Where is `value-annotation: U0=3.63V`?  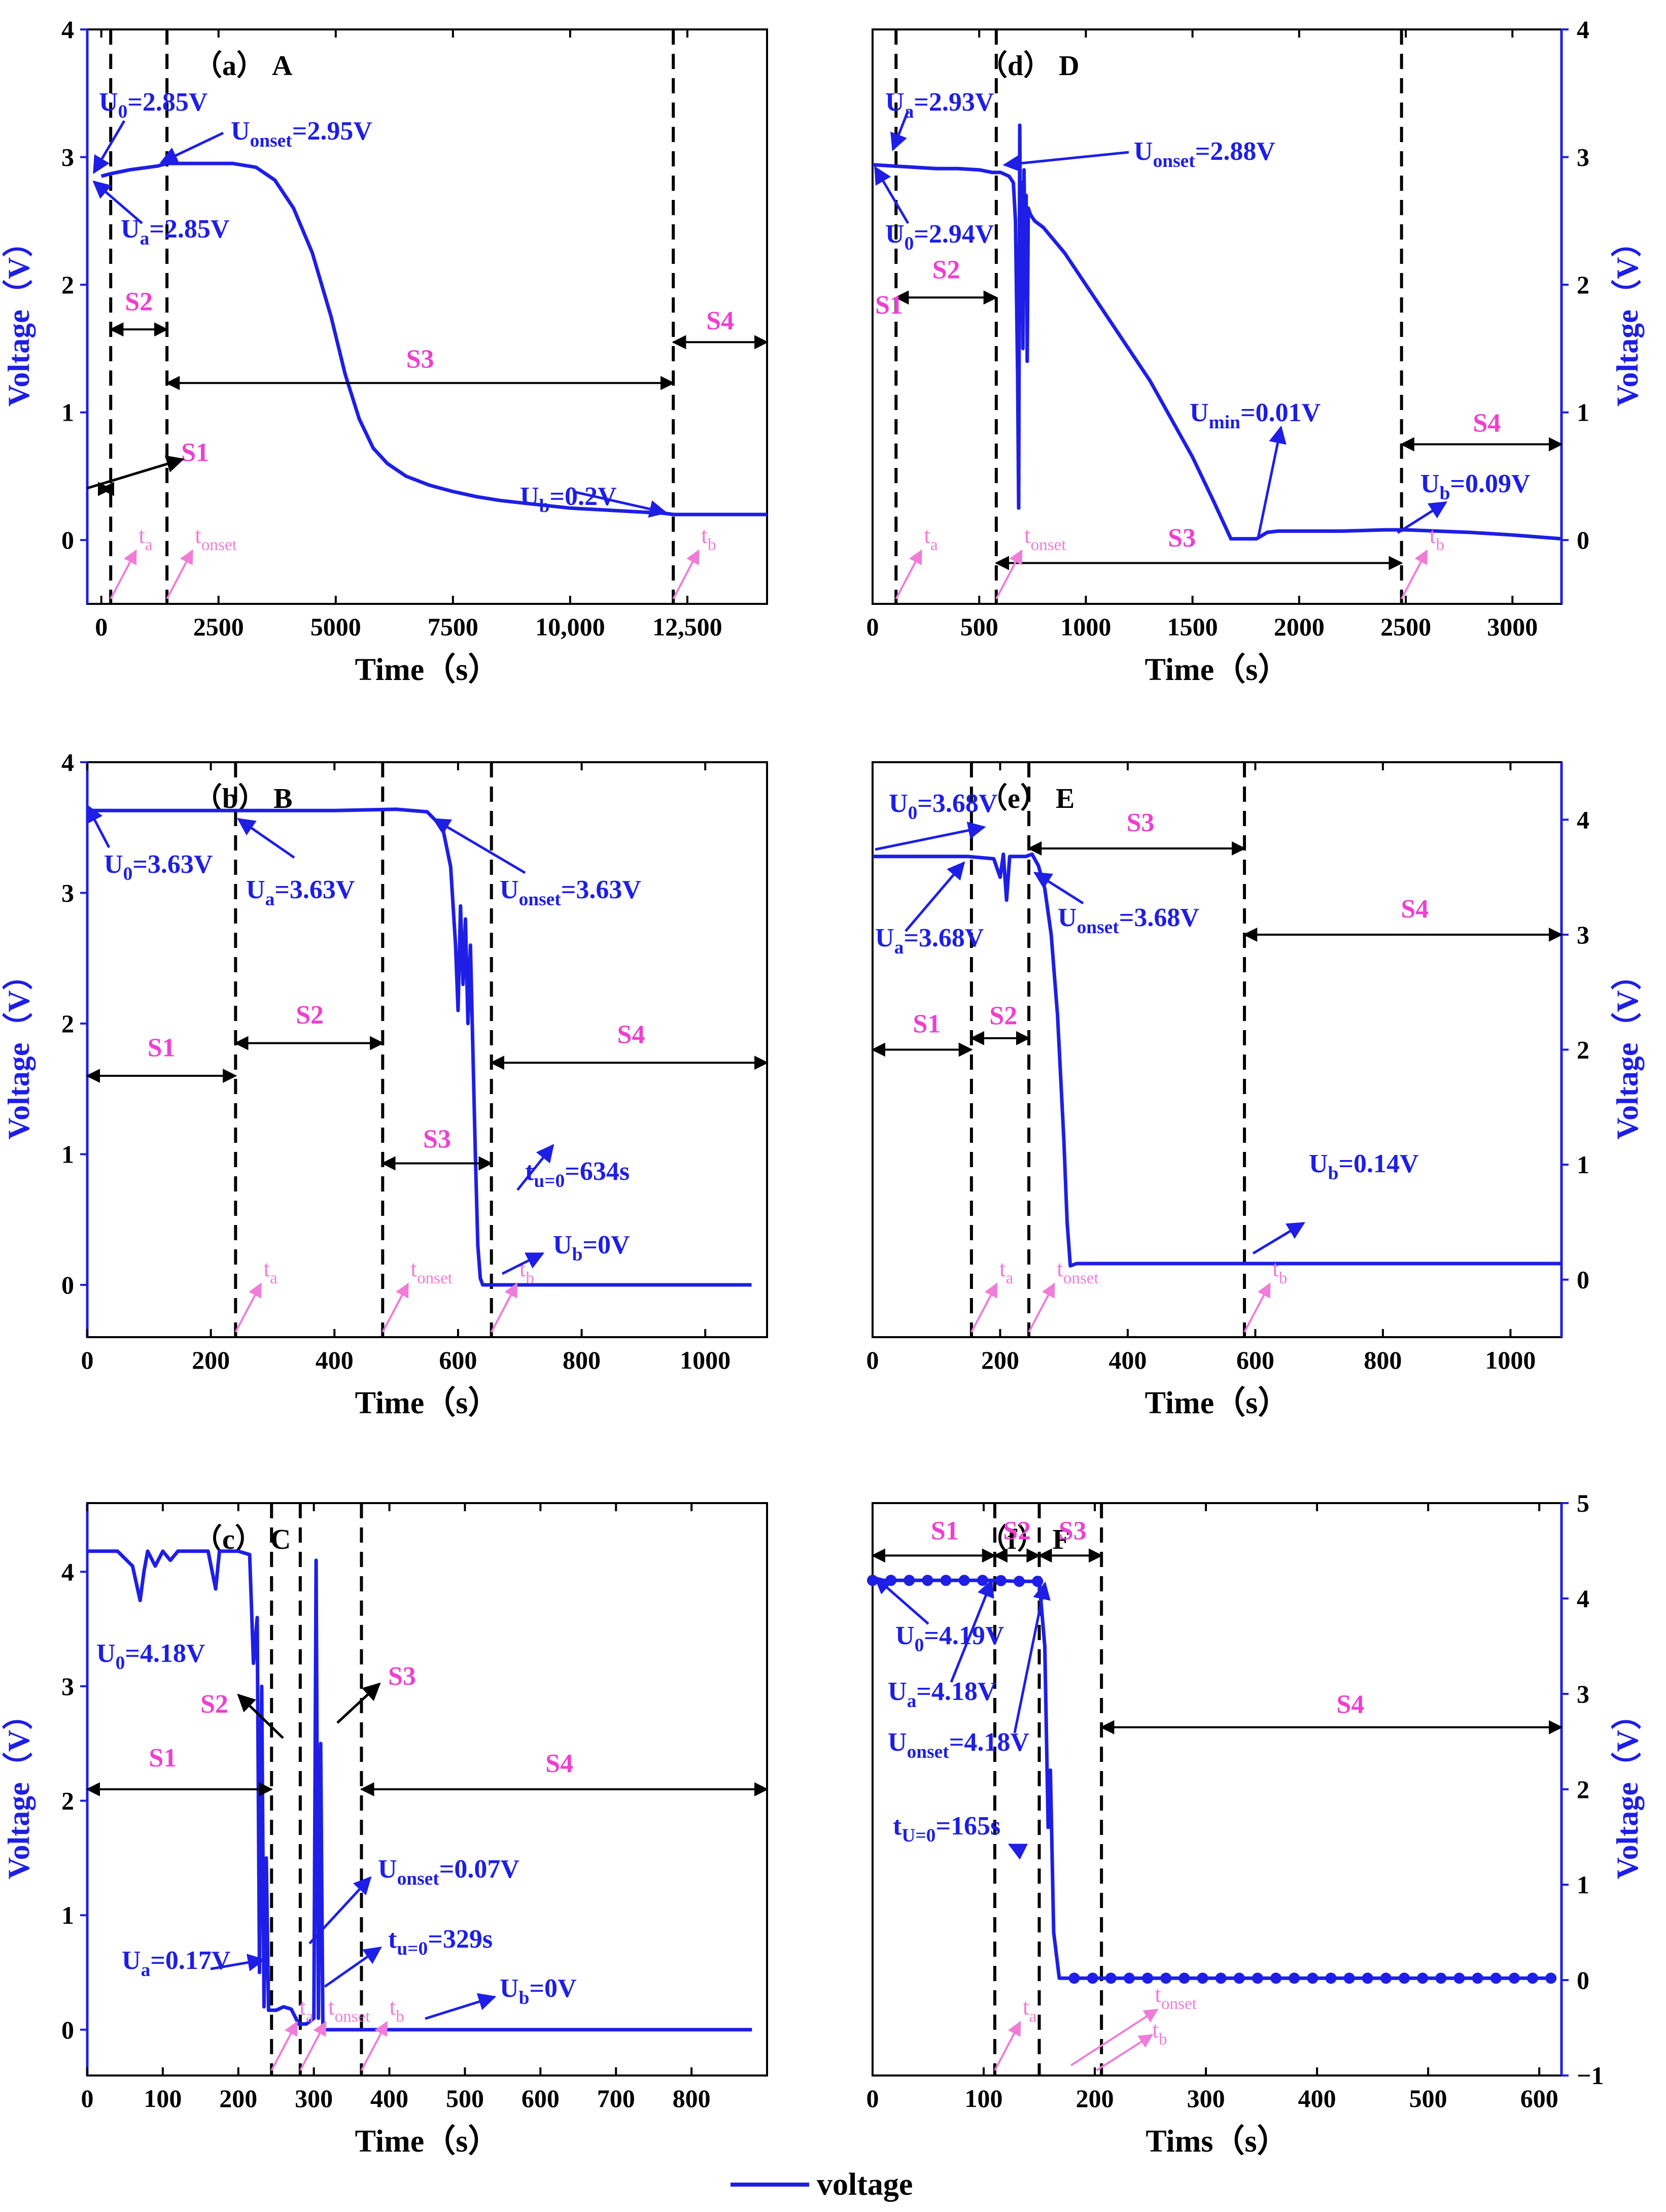
value-annotation: U0=3.63V is located at coordinates (158, 867).